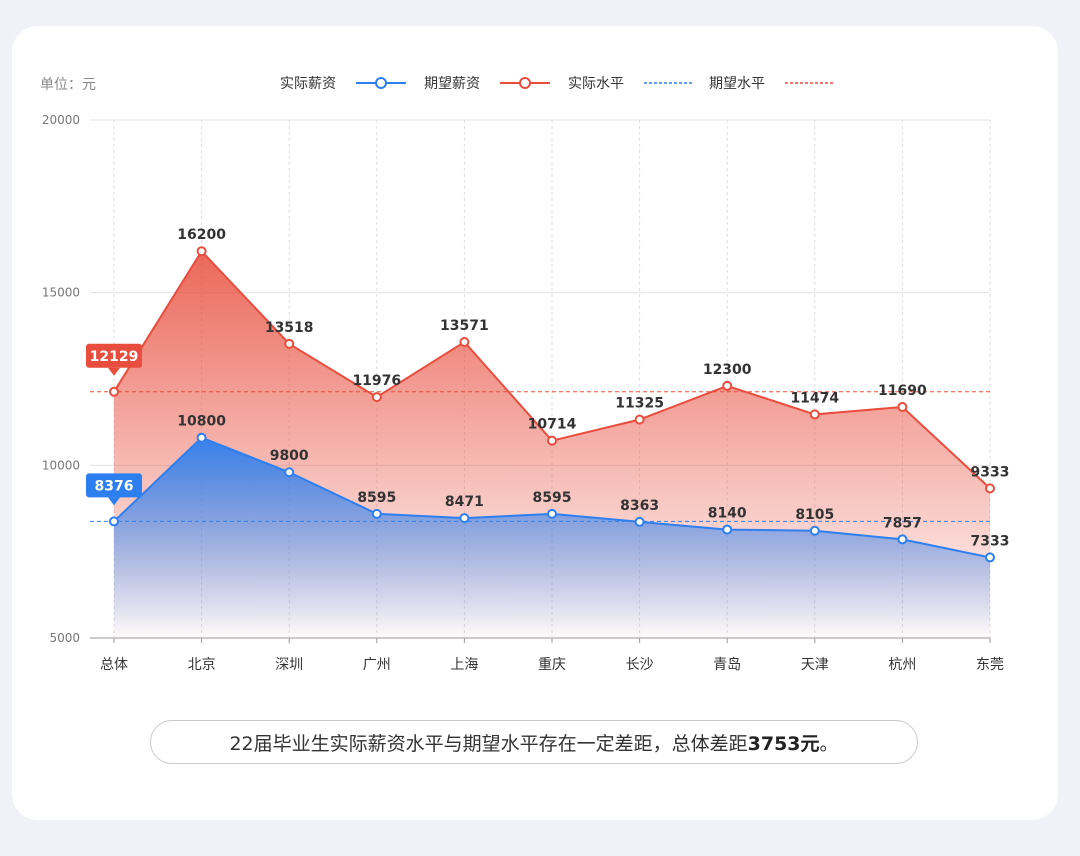 The image size is (1080, 856). What do you see at coordinates (308, 84) in the screenshot?
I see `legend-label: 实际薪资` at bounding box center [308, 84].